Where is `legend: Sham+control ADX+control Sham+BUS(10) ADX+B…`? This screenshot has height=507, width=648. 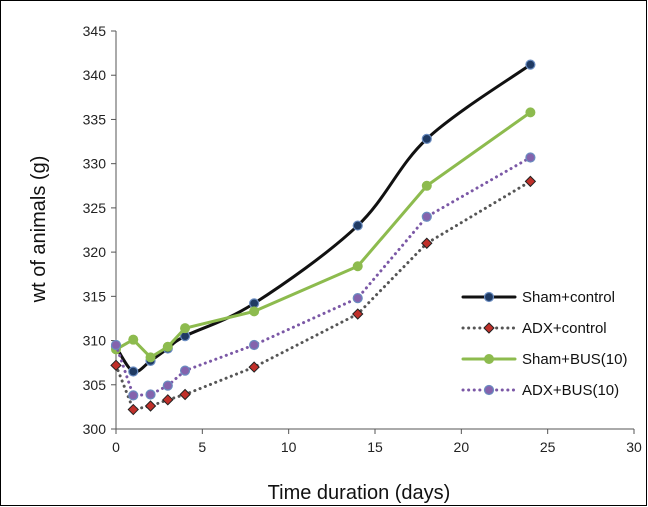
legend: Sham+control ADX+control Sham+BUS(10) ADX+B… is located at coordinates (544, 344).